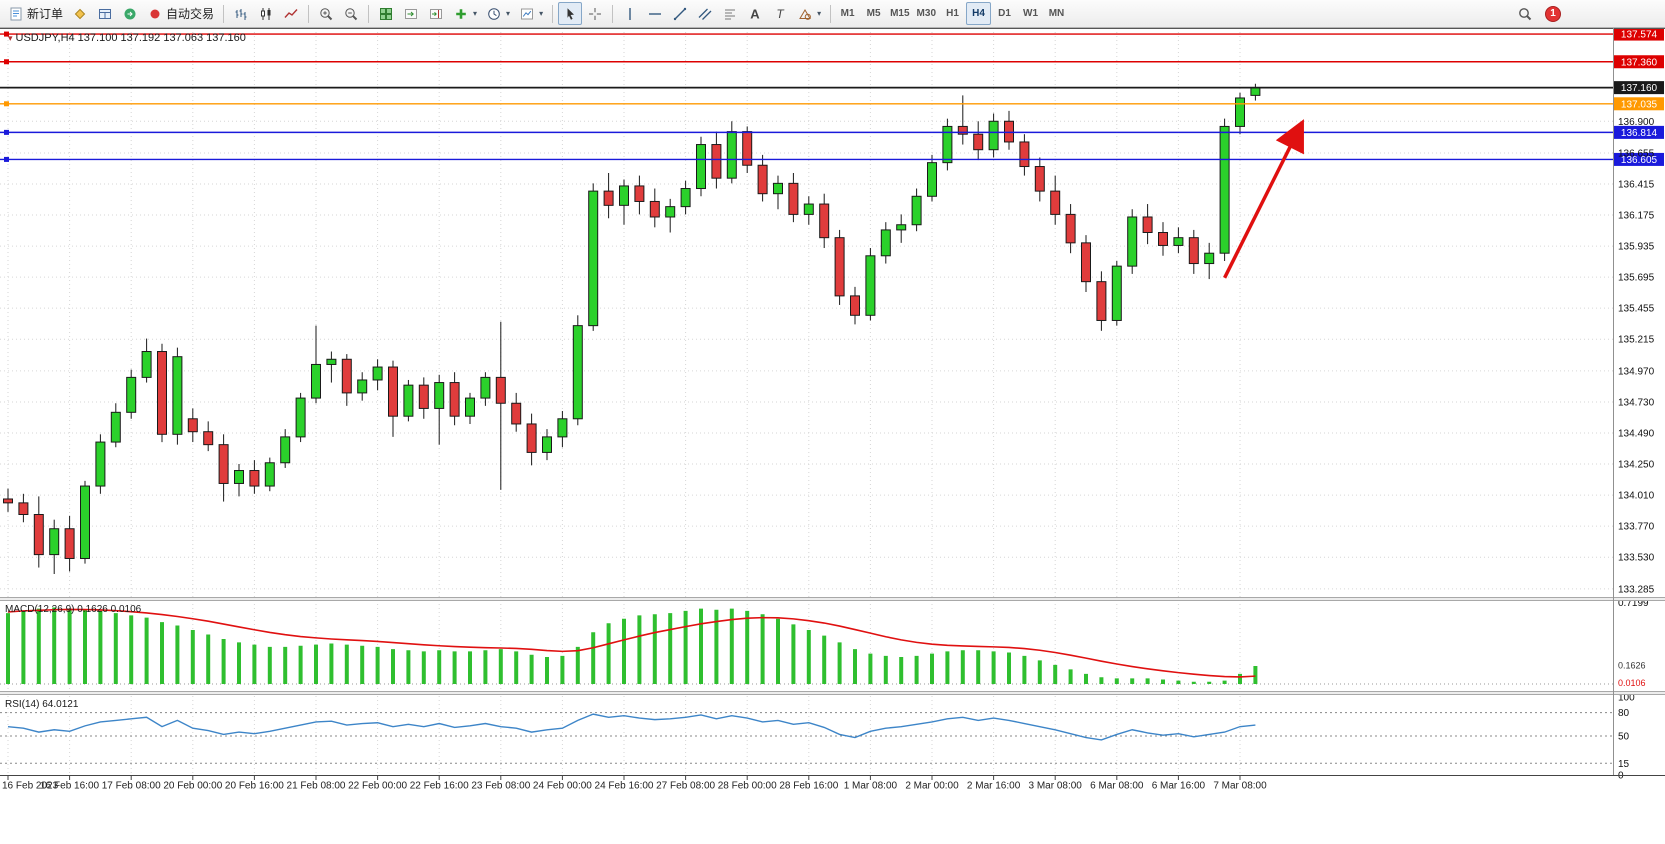  I want to click on timeframe-mn: MN, so click(1056, 13).